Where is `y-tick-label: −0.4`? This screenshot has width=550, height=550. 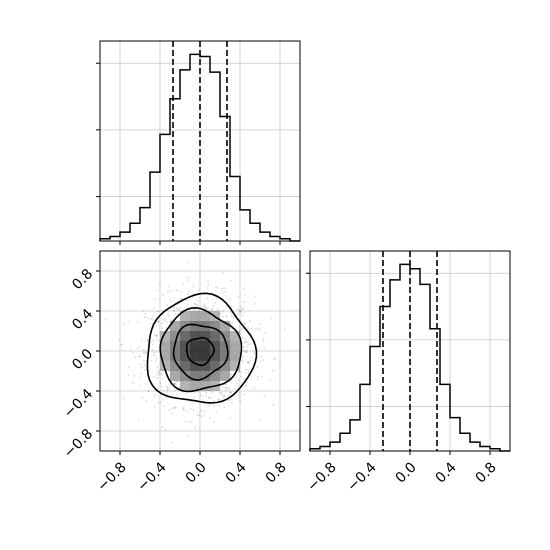 y-tick-label: −0.4 is located at coordinates (78, 403).